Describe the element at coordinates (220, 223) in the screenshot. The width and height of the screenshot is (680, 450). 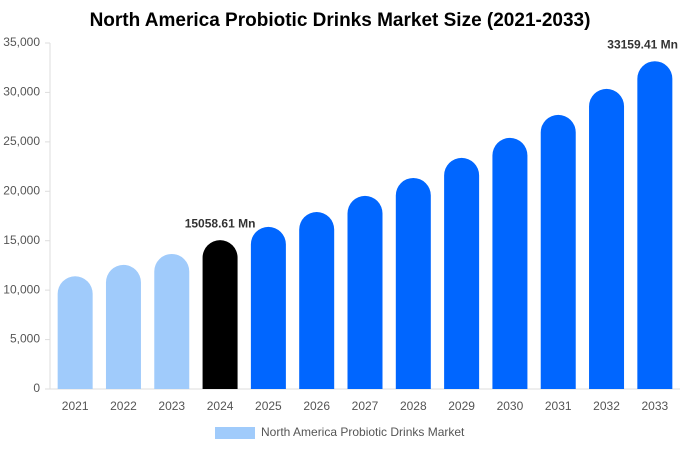
I see `value-label: 15058.61 Mn` at that location.